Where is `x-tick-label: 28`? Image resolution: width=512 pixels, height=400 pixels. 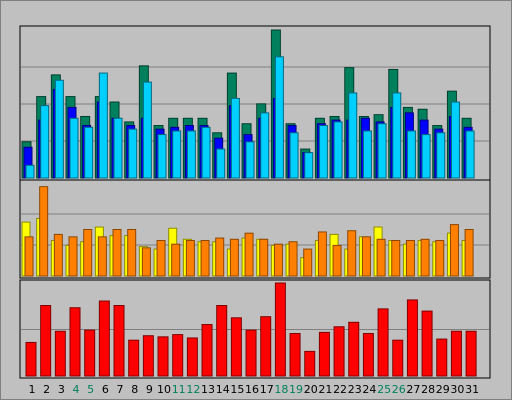 x-tick-label: 28 is located at coordinates (428, 389).